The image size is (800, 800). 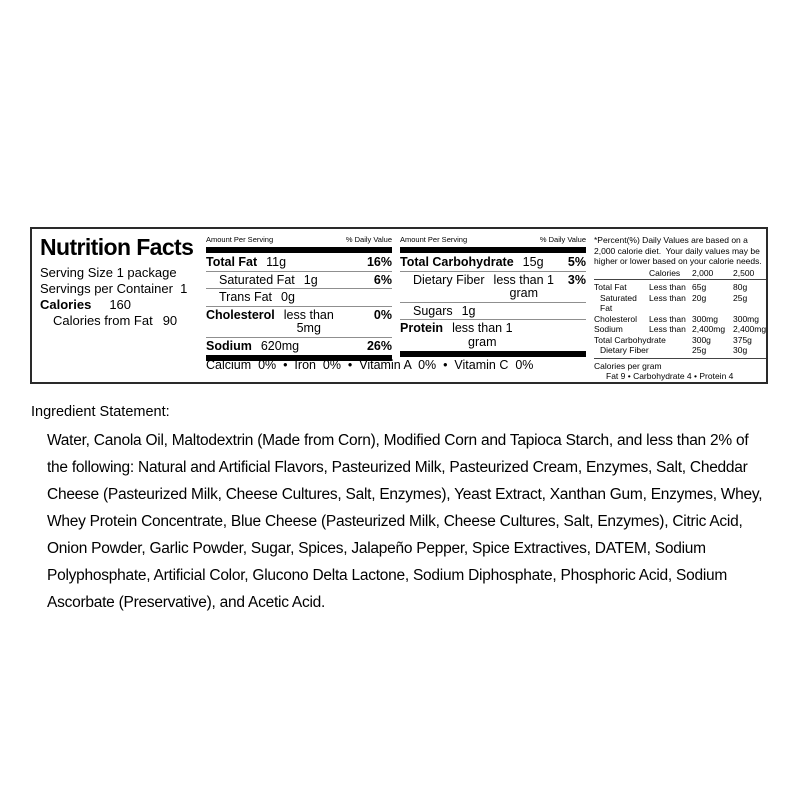 I want to click on table-row: Total Carbohydrate 300g 375g, so click(x=680, y=340).